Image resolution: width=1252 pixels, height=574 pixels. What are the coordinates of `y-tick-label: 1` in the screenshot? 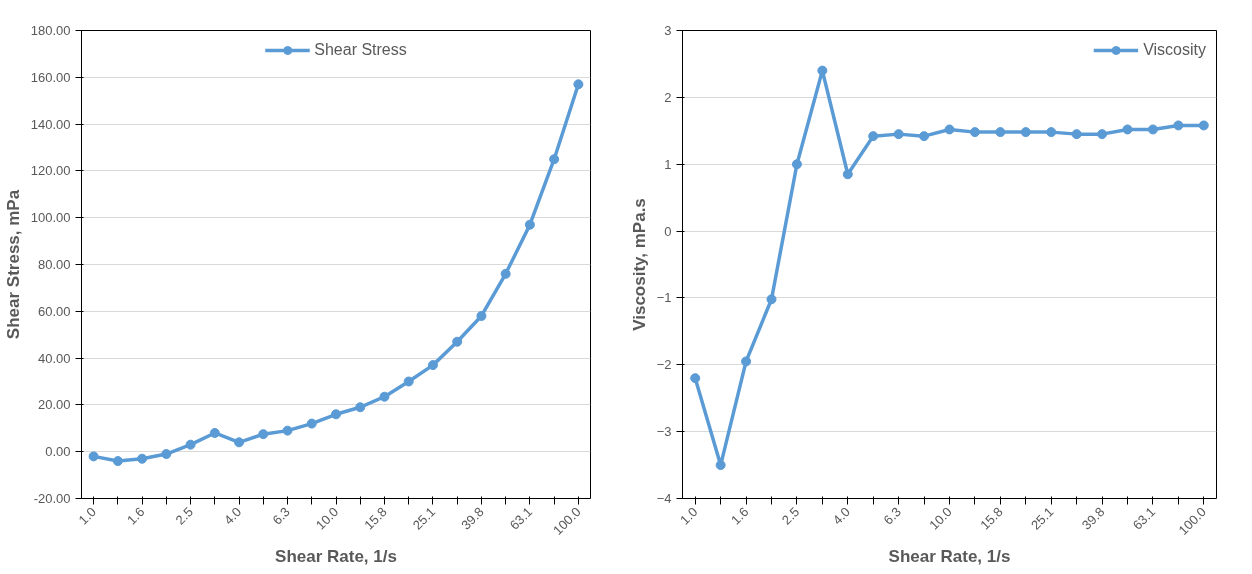 It's located at (668, 164).